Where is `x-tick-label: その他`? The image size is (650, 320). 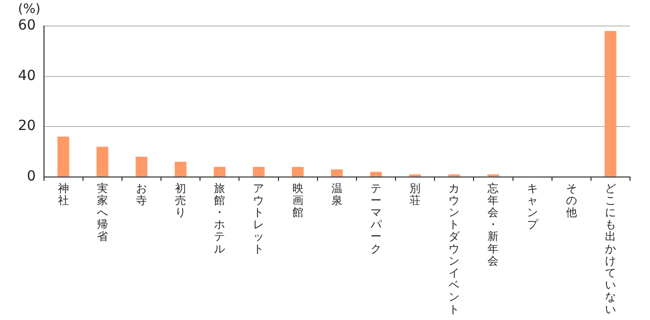 x-tick-label: その他 is located at coordinates (571, 201).